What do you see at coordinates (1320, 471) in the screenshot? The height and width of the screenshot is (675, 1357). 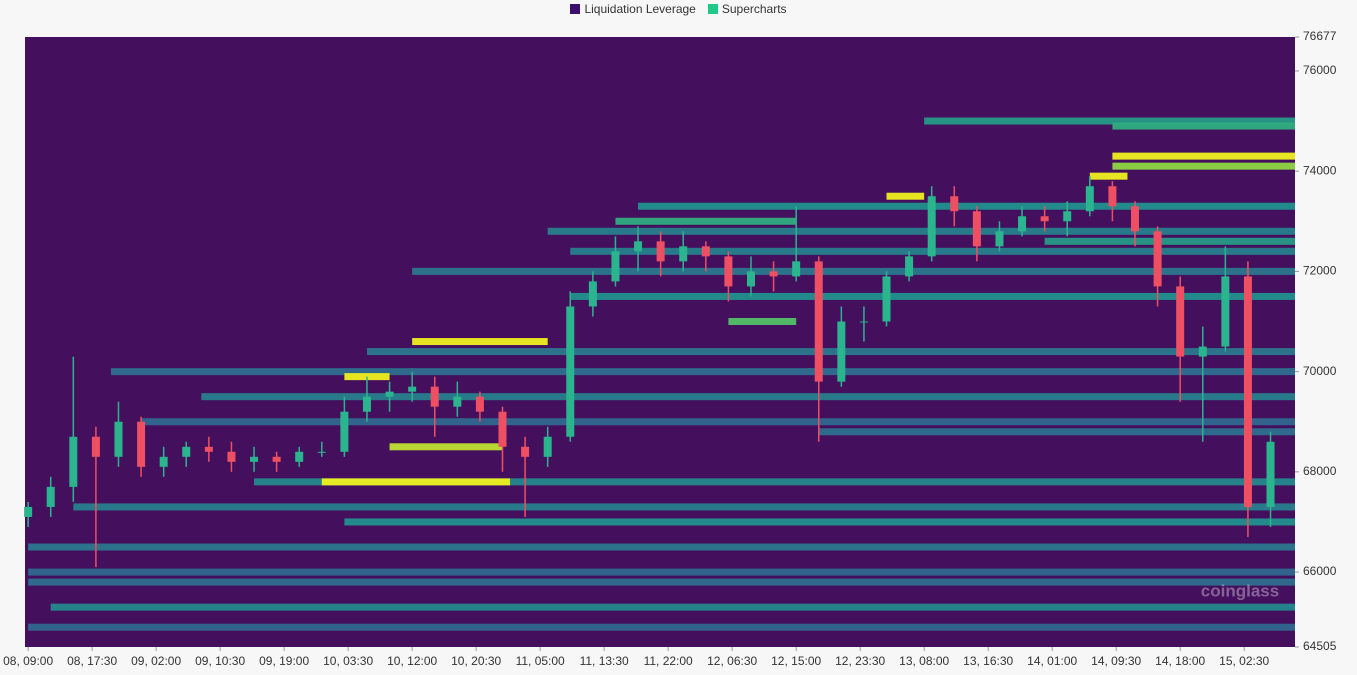 I see `y-tick-label: 68000` at bounding box center [1320, 471].